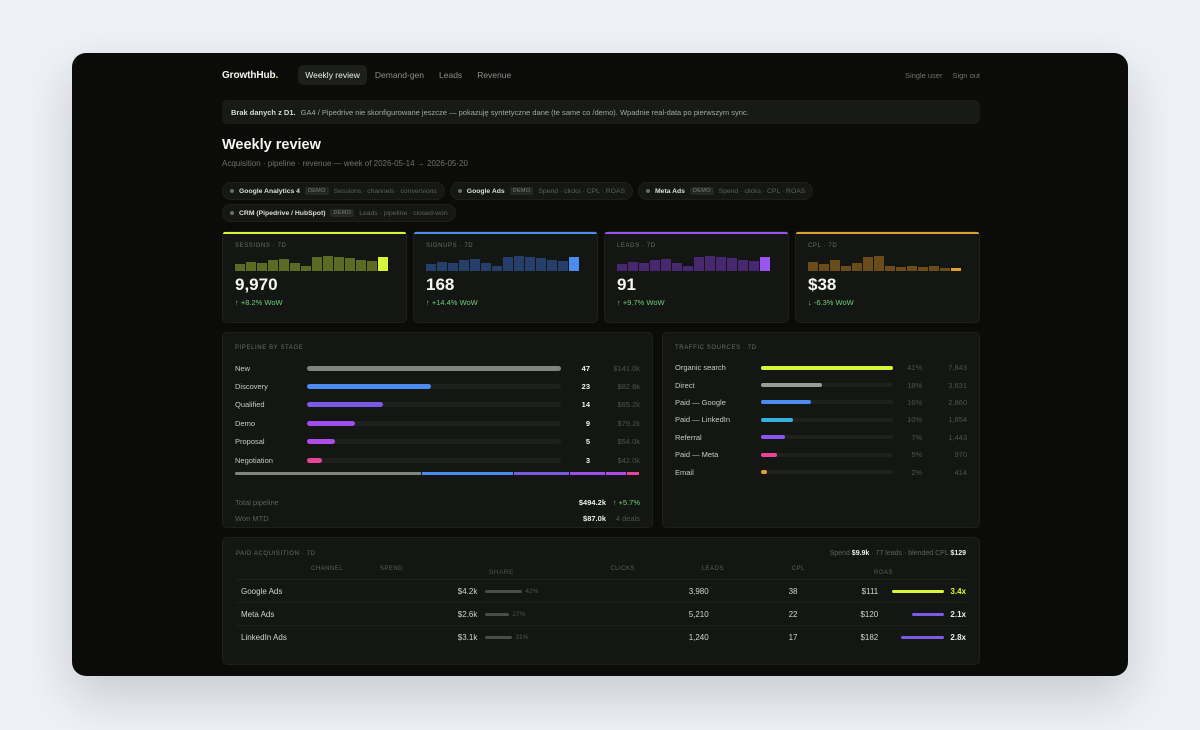  I want to click on source-chip: Meta Ads DEMO Spend · clicks · CPL · ROAS, so click(726, 191).